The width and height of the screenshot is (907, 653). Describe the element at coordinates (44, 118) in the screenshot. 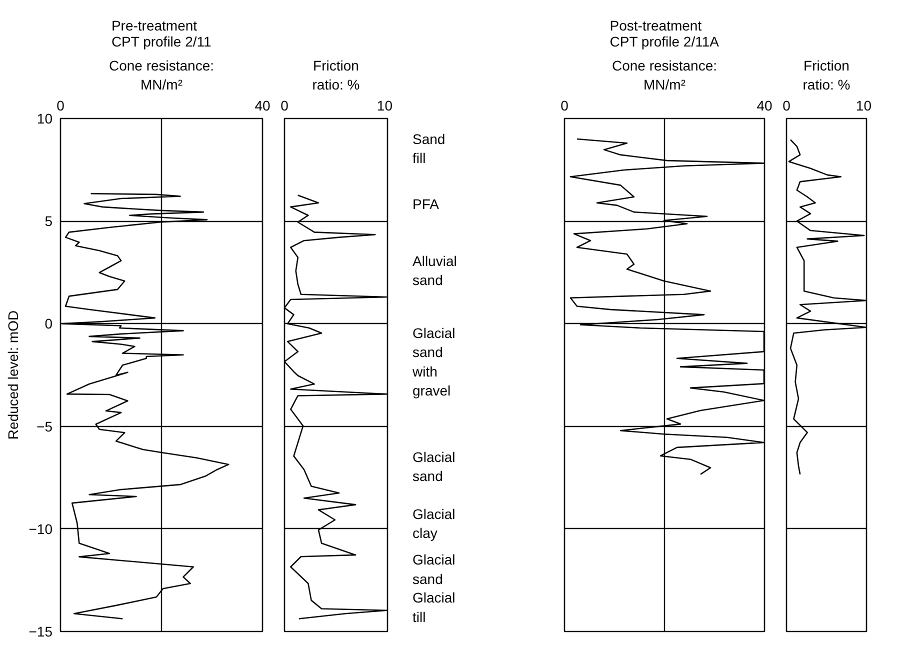

I see `y-tick-label: 10` at that location.